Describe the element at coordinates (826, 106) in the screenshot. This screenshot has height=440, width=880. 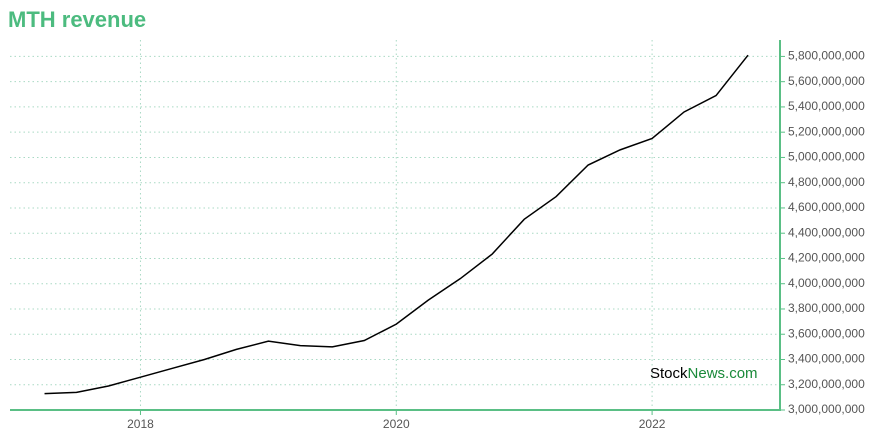
I see `y-tick-label: 5,400,000,000` at that location.